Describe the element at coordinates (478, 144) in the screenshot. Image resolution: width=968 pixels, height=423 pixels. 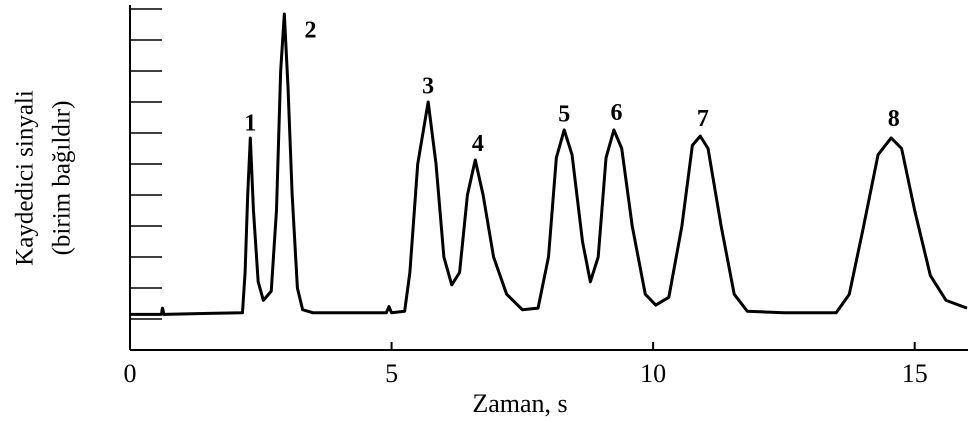
I see `peak-label: 4` at that location.